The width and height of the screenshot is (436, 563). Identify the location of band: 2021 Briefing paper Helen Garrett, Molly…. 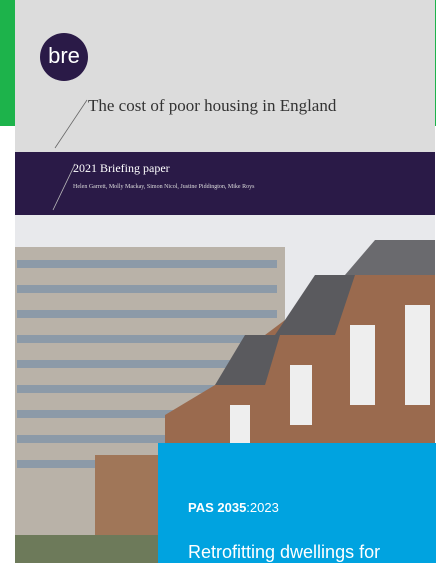
(225, 183).